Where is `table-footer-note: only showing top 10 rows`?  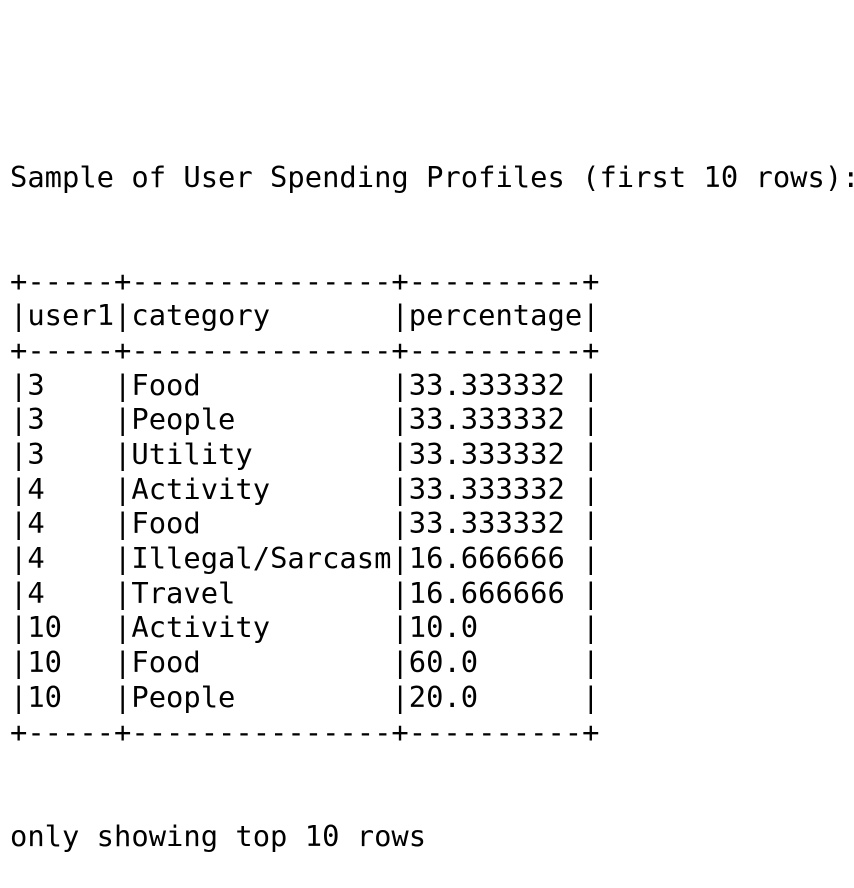 table-footer-note: only showing top 10 rows is located at coordinates (218, 835).